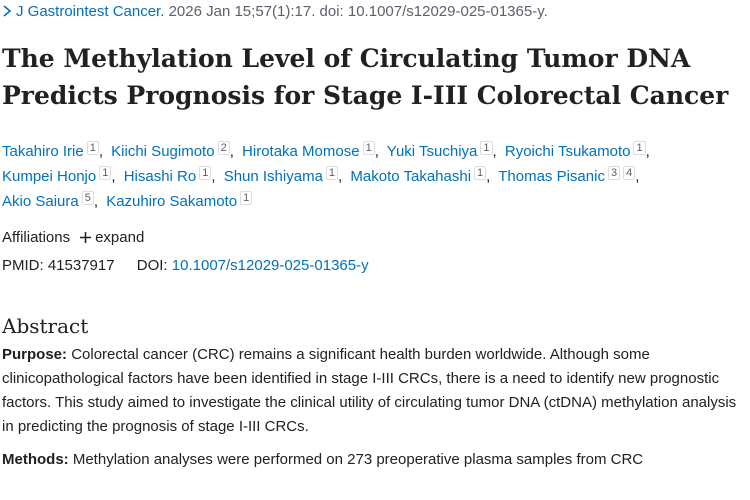 This screenshot has height=500, width=750. I want to click on author: Takahiro Irie 1, so click(54, 150).